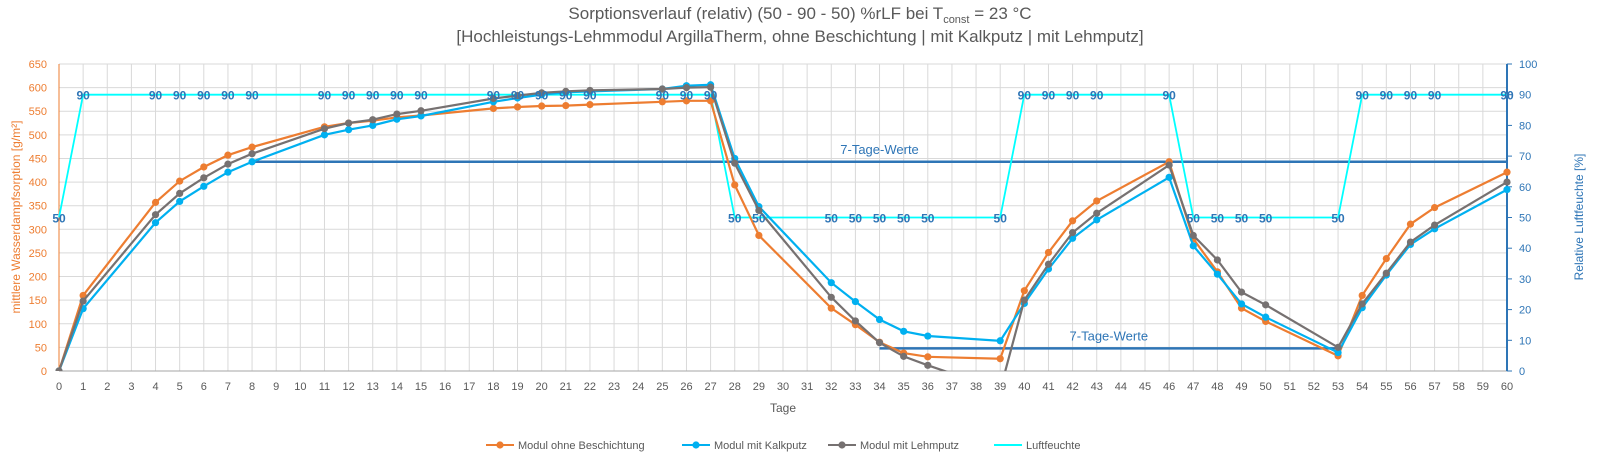 The height and width of the screenshot is (465, 1600). What do you see at coordinates (16, 217) in the screenshot?
I see `y-axis-label-left: mittlere Wasserdampfsorption [g/m²]` at bounding box center [16, 217].